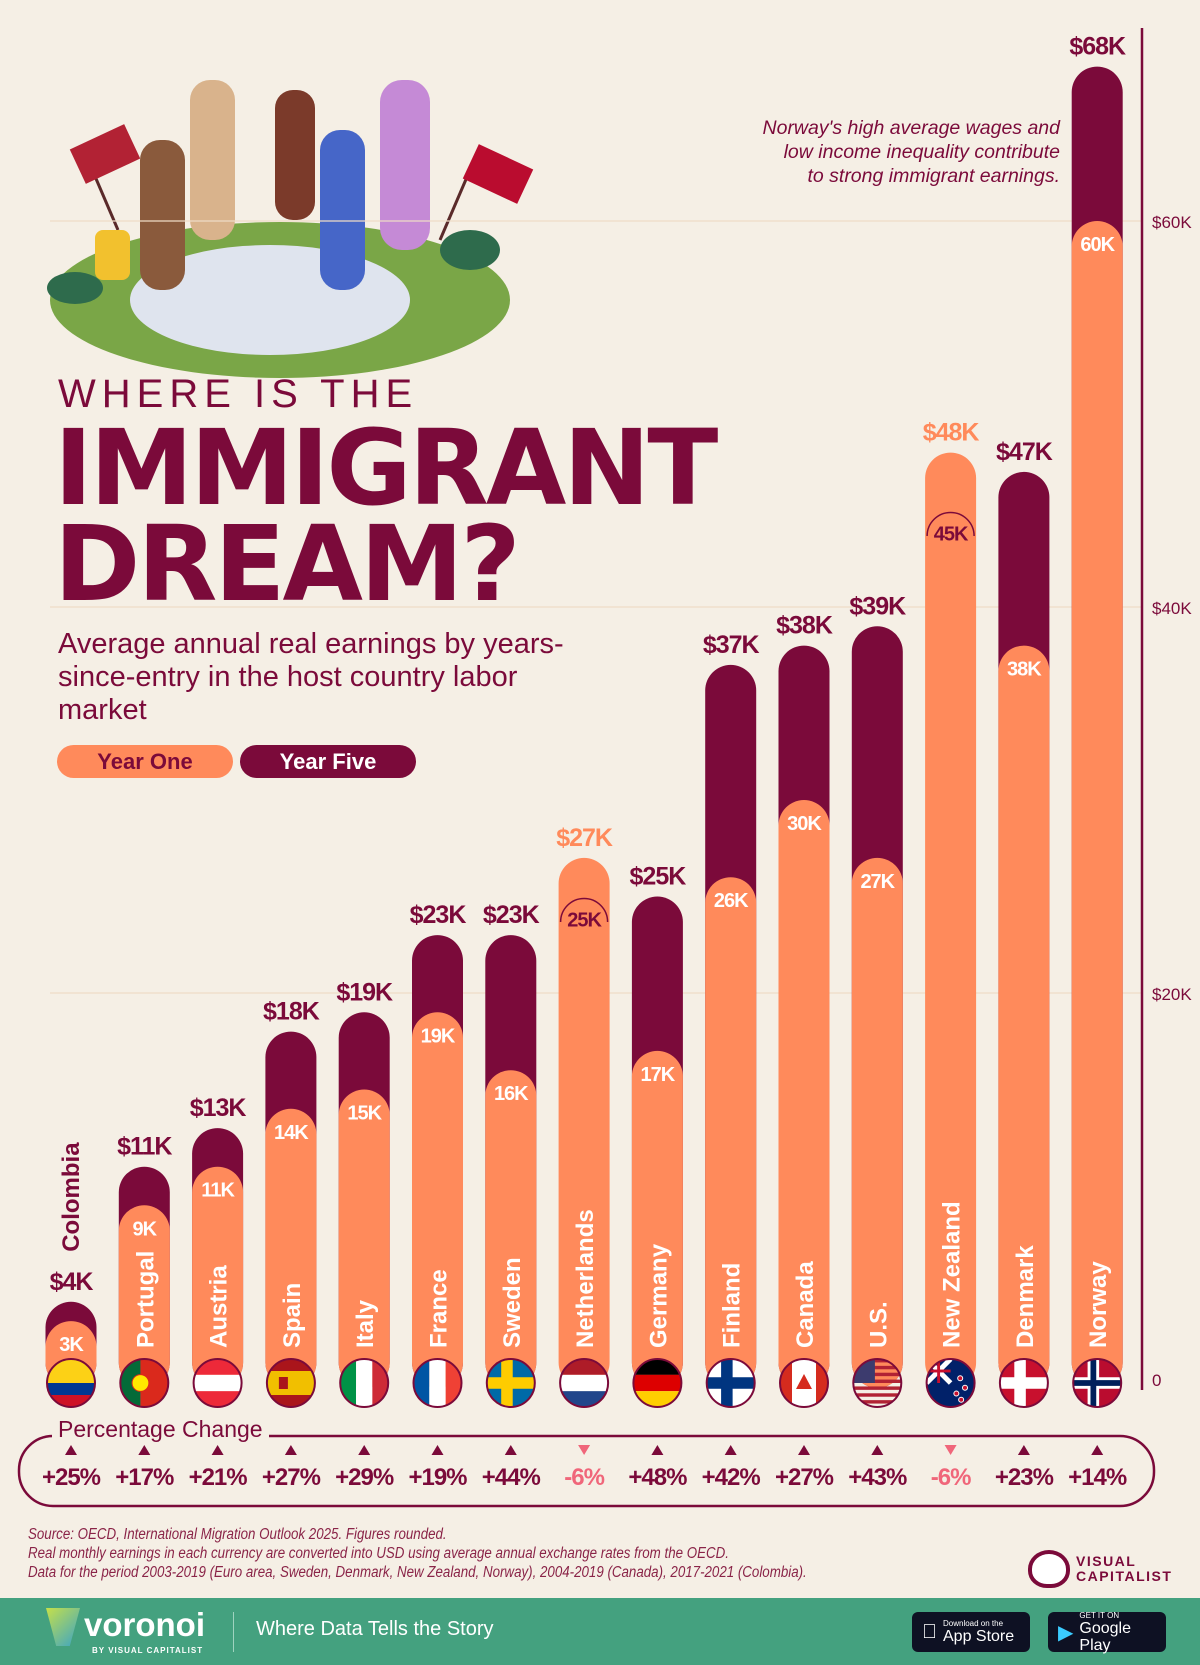 The width and height of the screenshot is (1200, 1665). What do you see at coordinates (283, 1383) in the screenshot?
I see `flag-emblem` at bounding box center [283, 1383].